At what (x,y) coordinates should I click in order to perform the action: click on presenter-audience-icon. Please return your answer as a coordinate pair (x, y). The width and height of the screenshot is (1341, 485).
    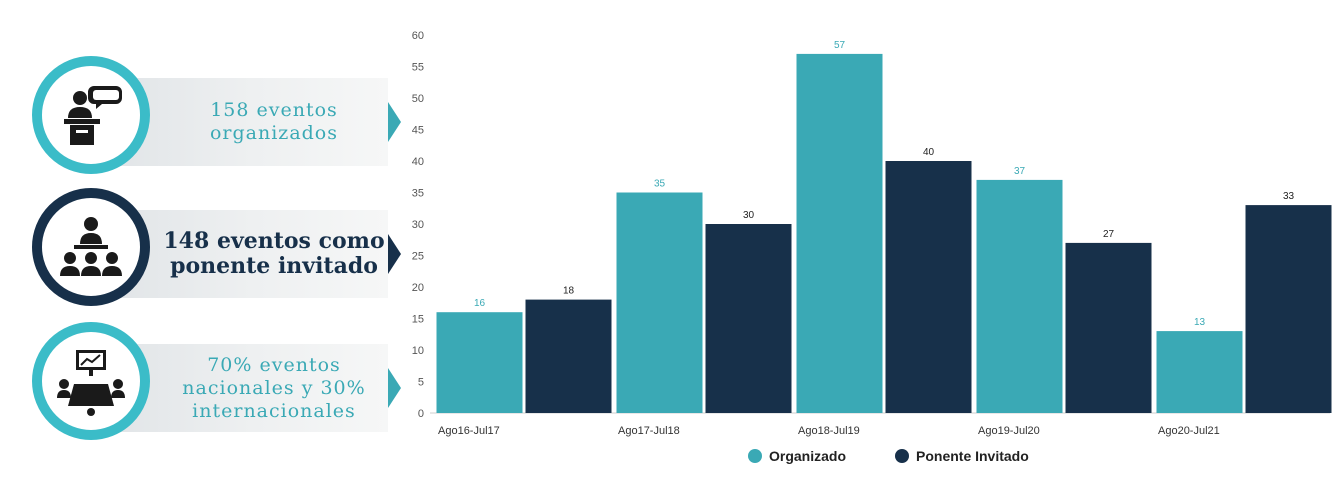
    Looking at the image, I should click on (91, 247).